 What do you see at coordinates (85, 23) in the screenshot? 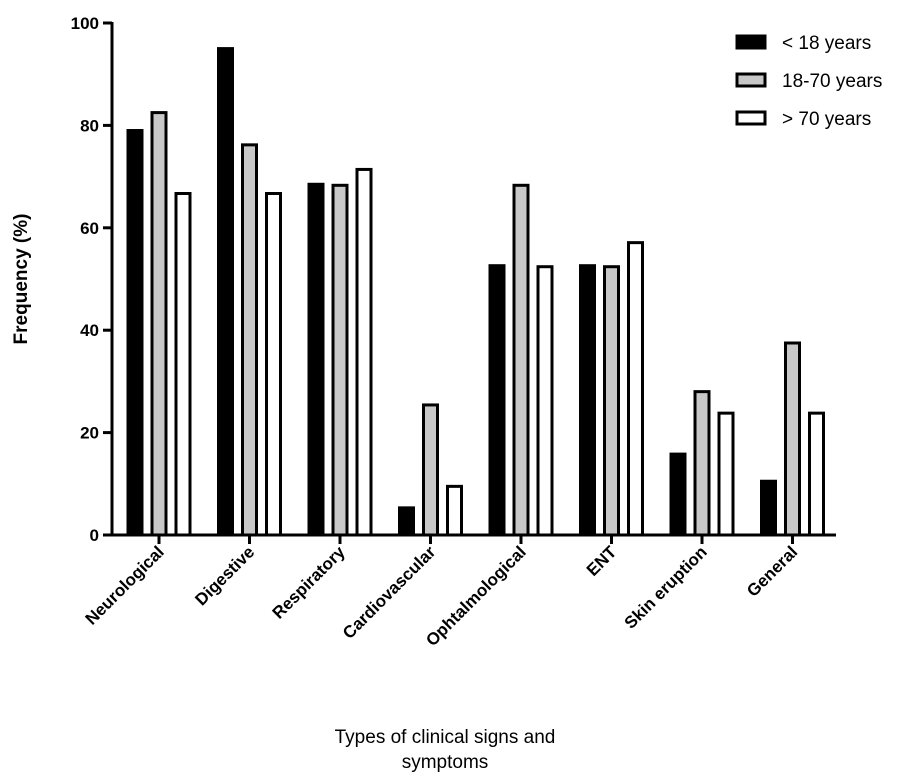
I see `y-tick-label: 100` at bounding box center [85, 23].